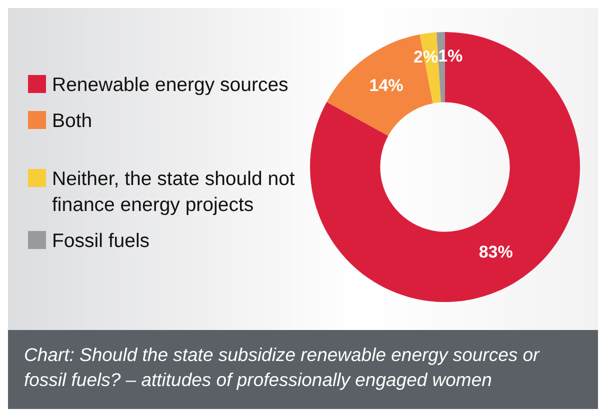 The image size is (606, 417). I want to click on legend-label: Both, so click(72, 121).